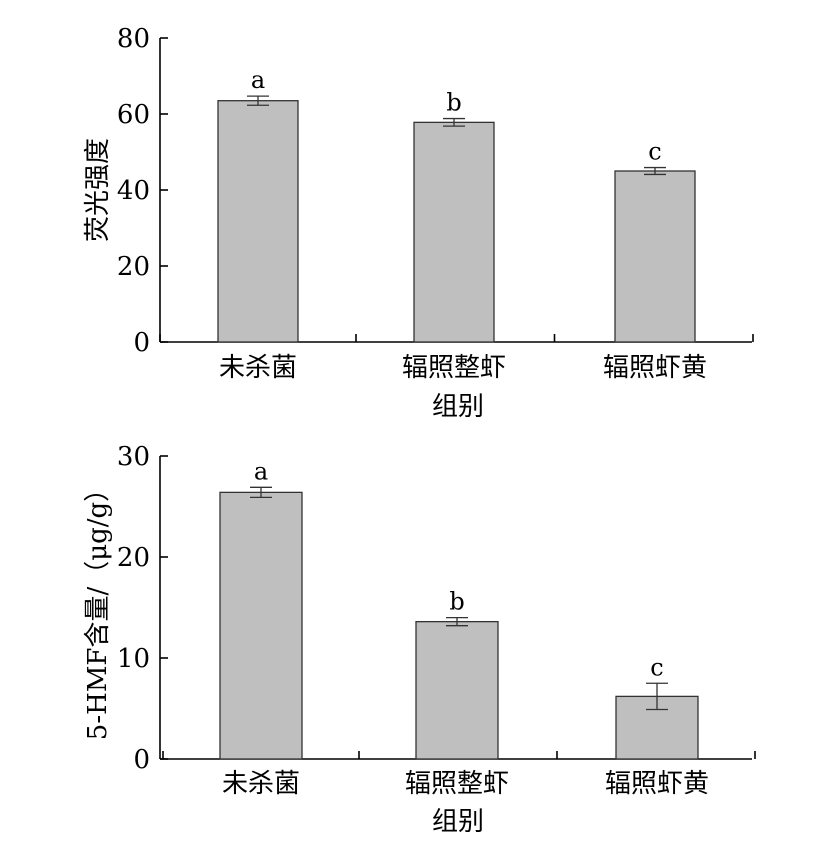 This screenshot has height=852, width=839. Describe the element at coordinates (133, 659) in the screenshot. I see `y-tick-label: 10` at that location.